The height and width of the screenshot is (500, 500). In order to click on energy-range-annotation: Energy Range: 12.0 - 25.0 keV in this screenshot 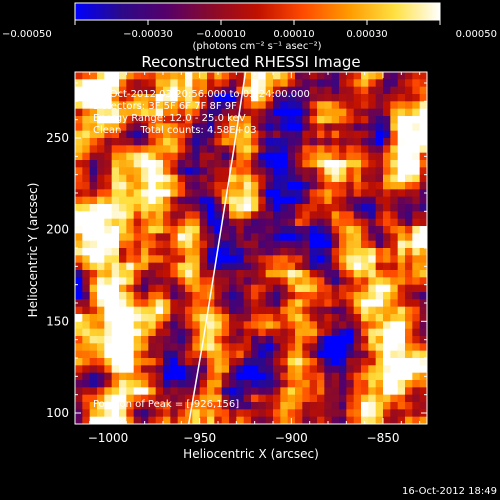, I will do `click(169, 118)`.